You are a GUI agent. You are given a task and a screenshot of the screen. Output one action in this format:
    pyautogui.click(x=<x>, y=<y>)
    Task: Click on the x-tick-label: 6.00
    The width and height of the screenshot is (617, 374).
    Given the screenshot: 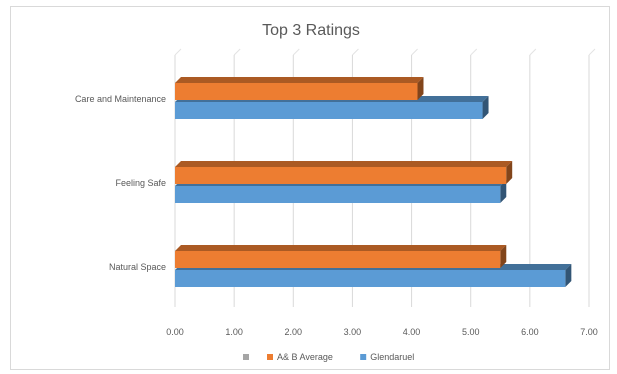 What is the action you would take?
    pyautogui.click(x=530, y=332)
    